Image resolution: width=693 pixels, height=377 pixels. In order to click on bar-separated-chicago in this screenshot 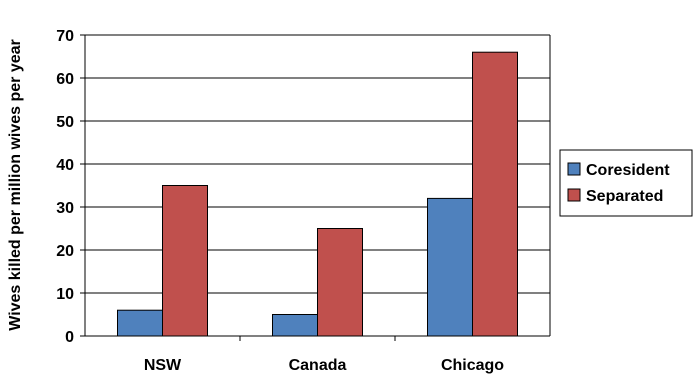, I will do `click(495, 194)`.